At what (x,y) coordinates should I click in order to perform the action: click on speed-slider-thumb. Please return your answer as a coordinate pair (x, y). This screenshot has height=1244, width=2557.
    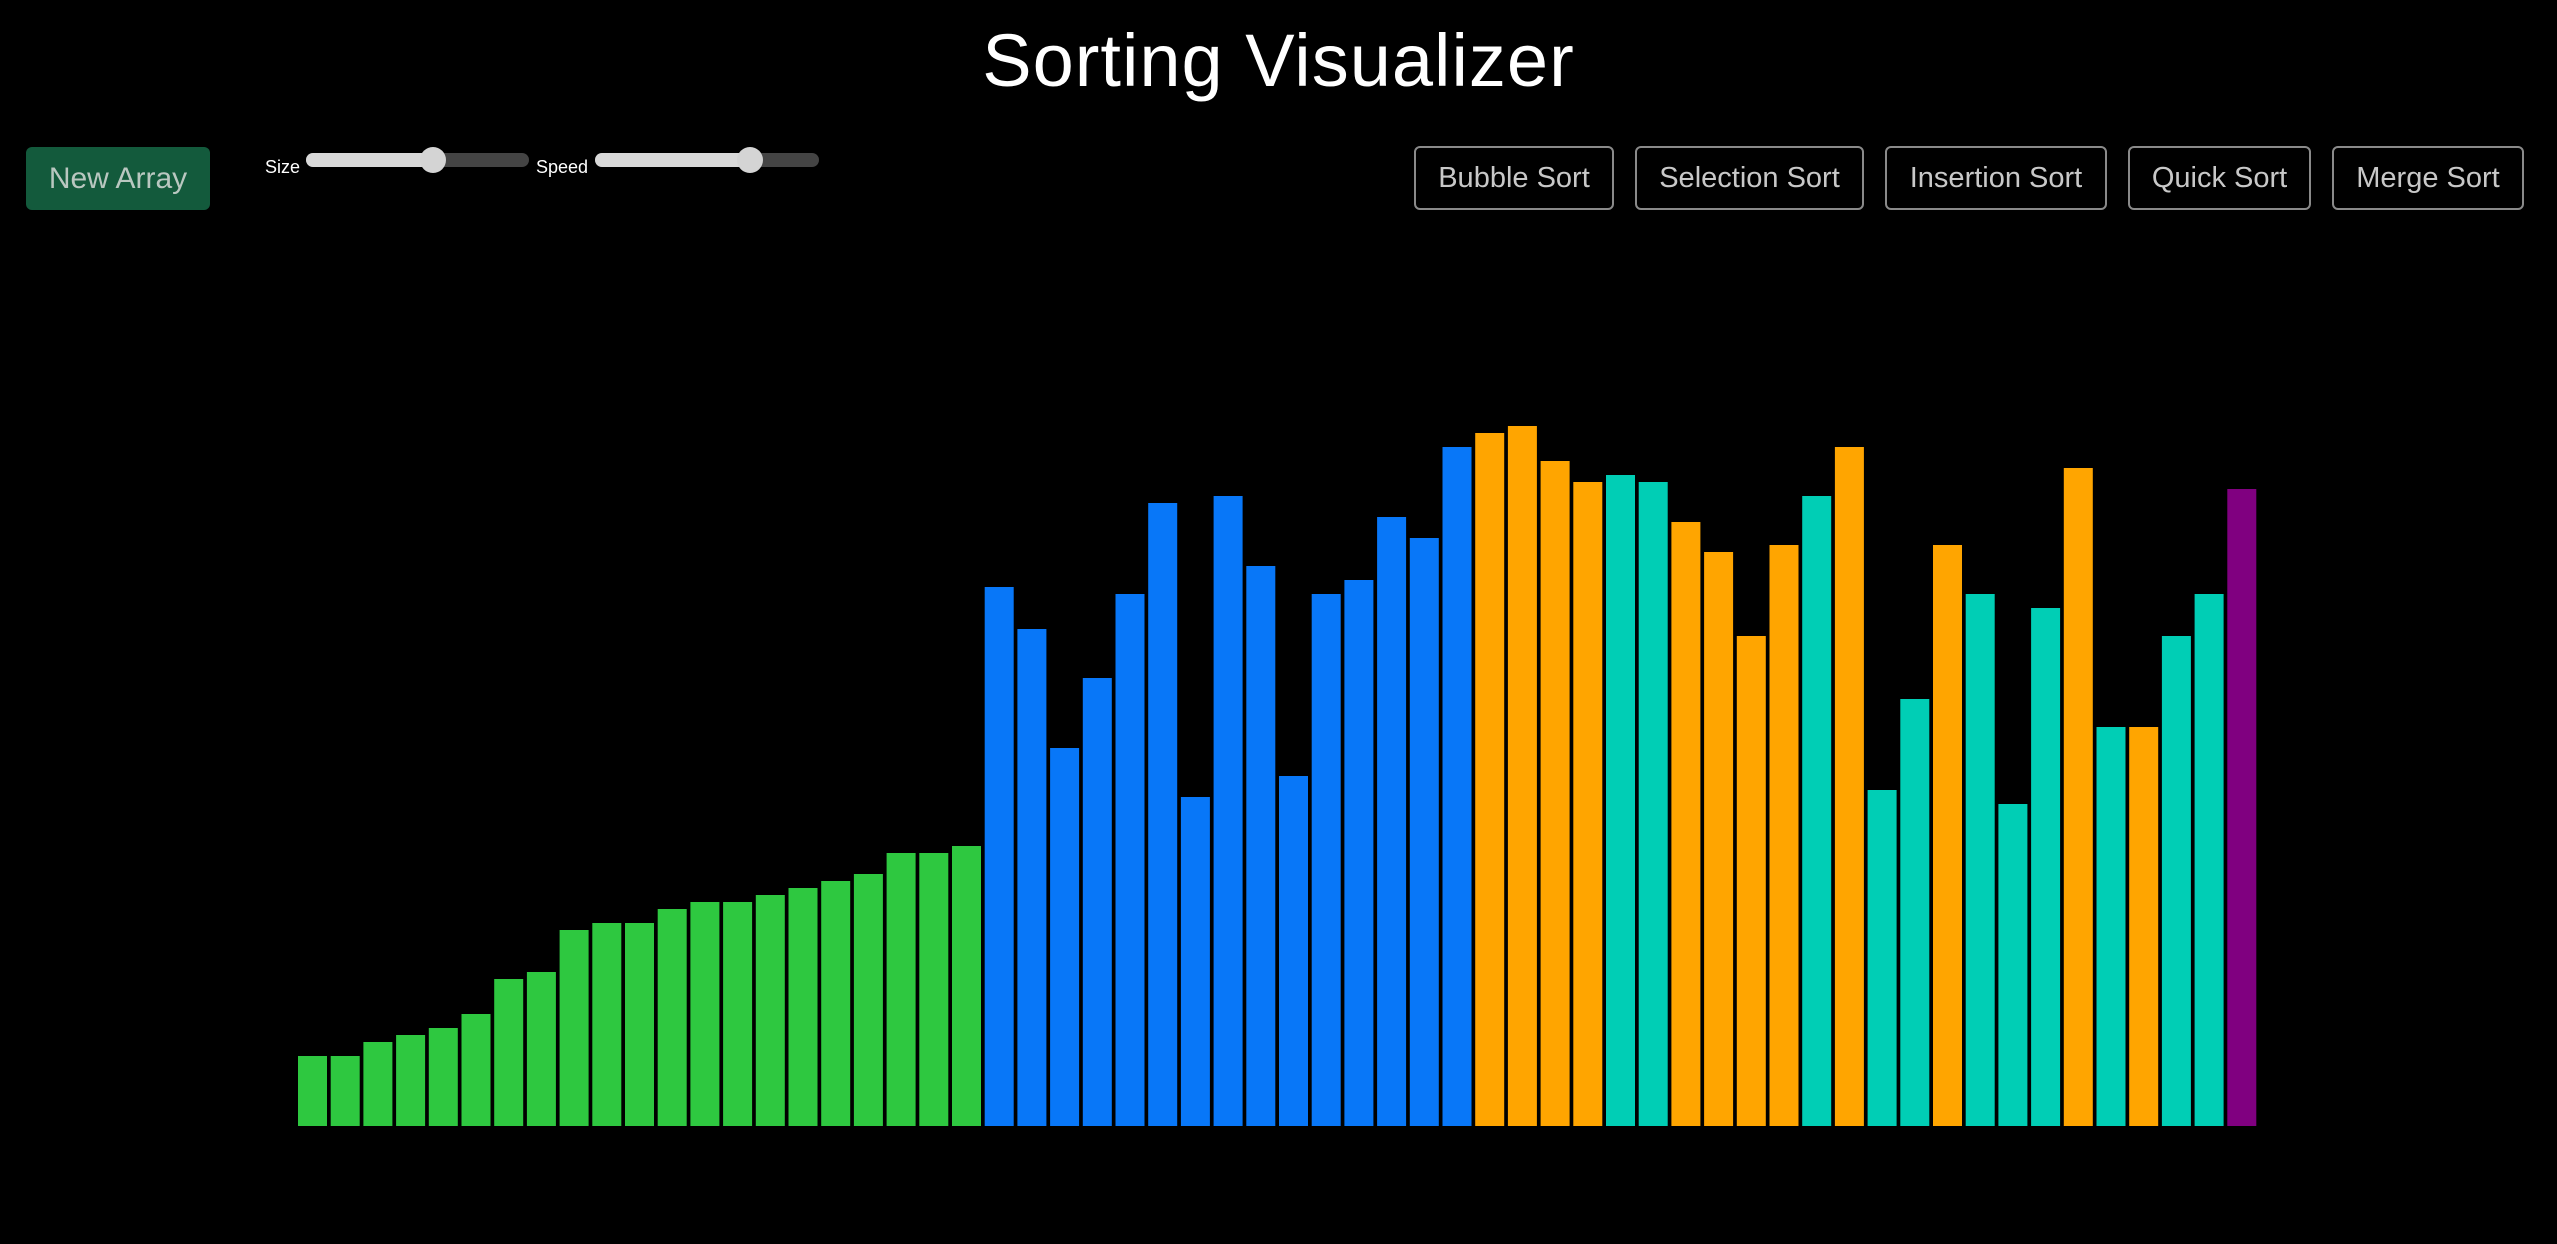
    Looking at the image, I should click on (749, 160).